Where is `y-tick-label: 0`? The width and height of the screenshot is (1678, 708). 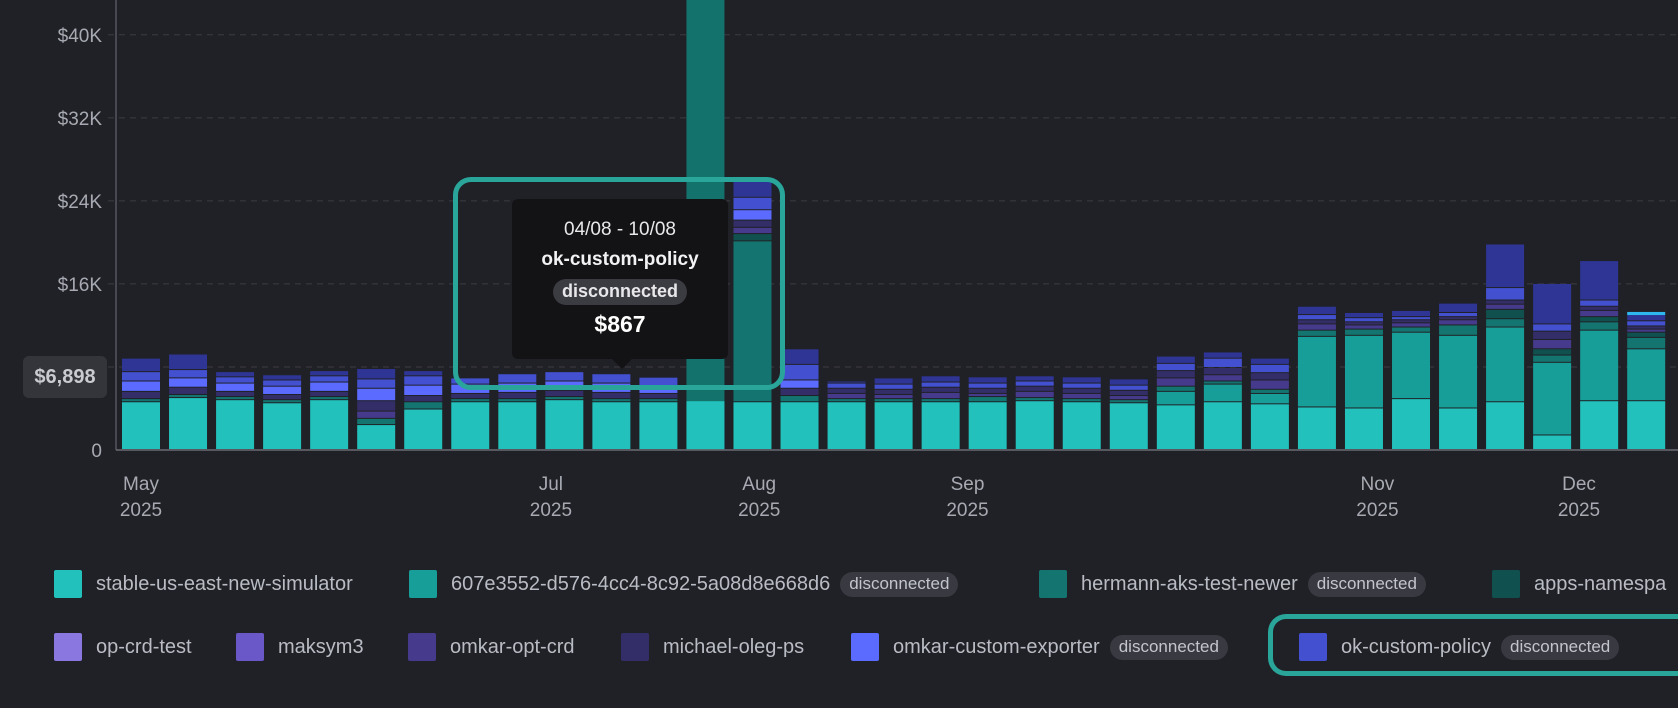 y-tick-label: 0 is located at coordinates (96, 451).